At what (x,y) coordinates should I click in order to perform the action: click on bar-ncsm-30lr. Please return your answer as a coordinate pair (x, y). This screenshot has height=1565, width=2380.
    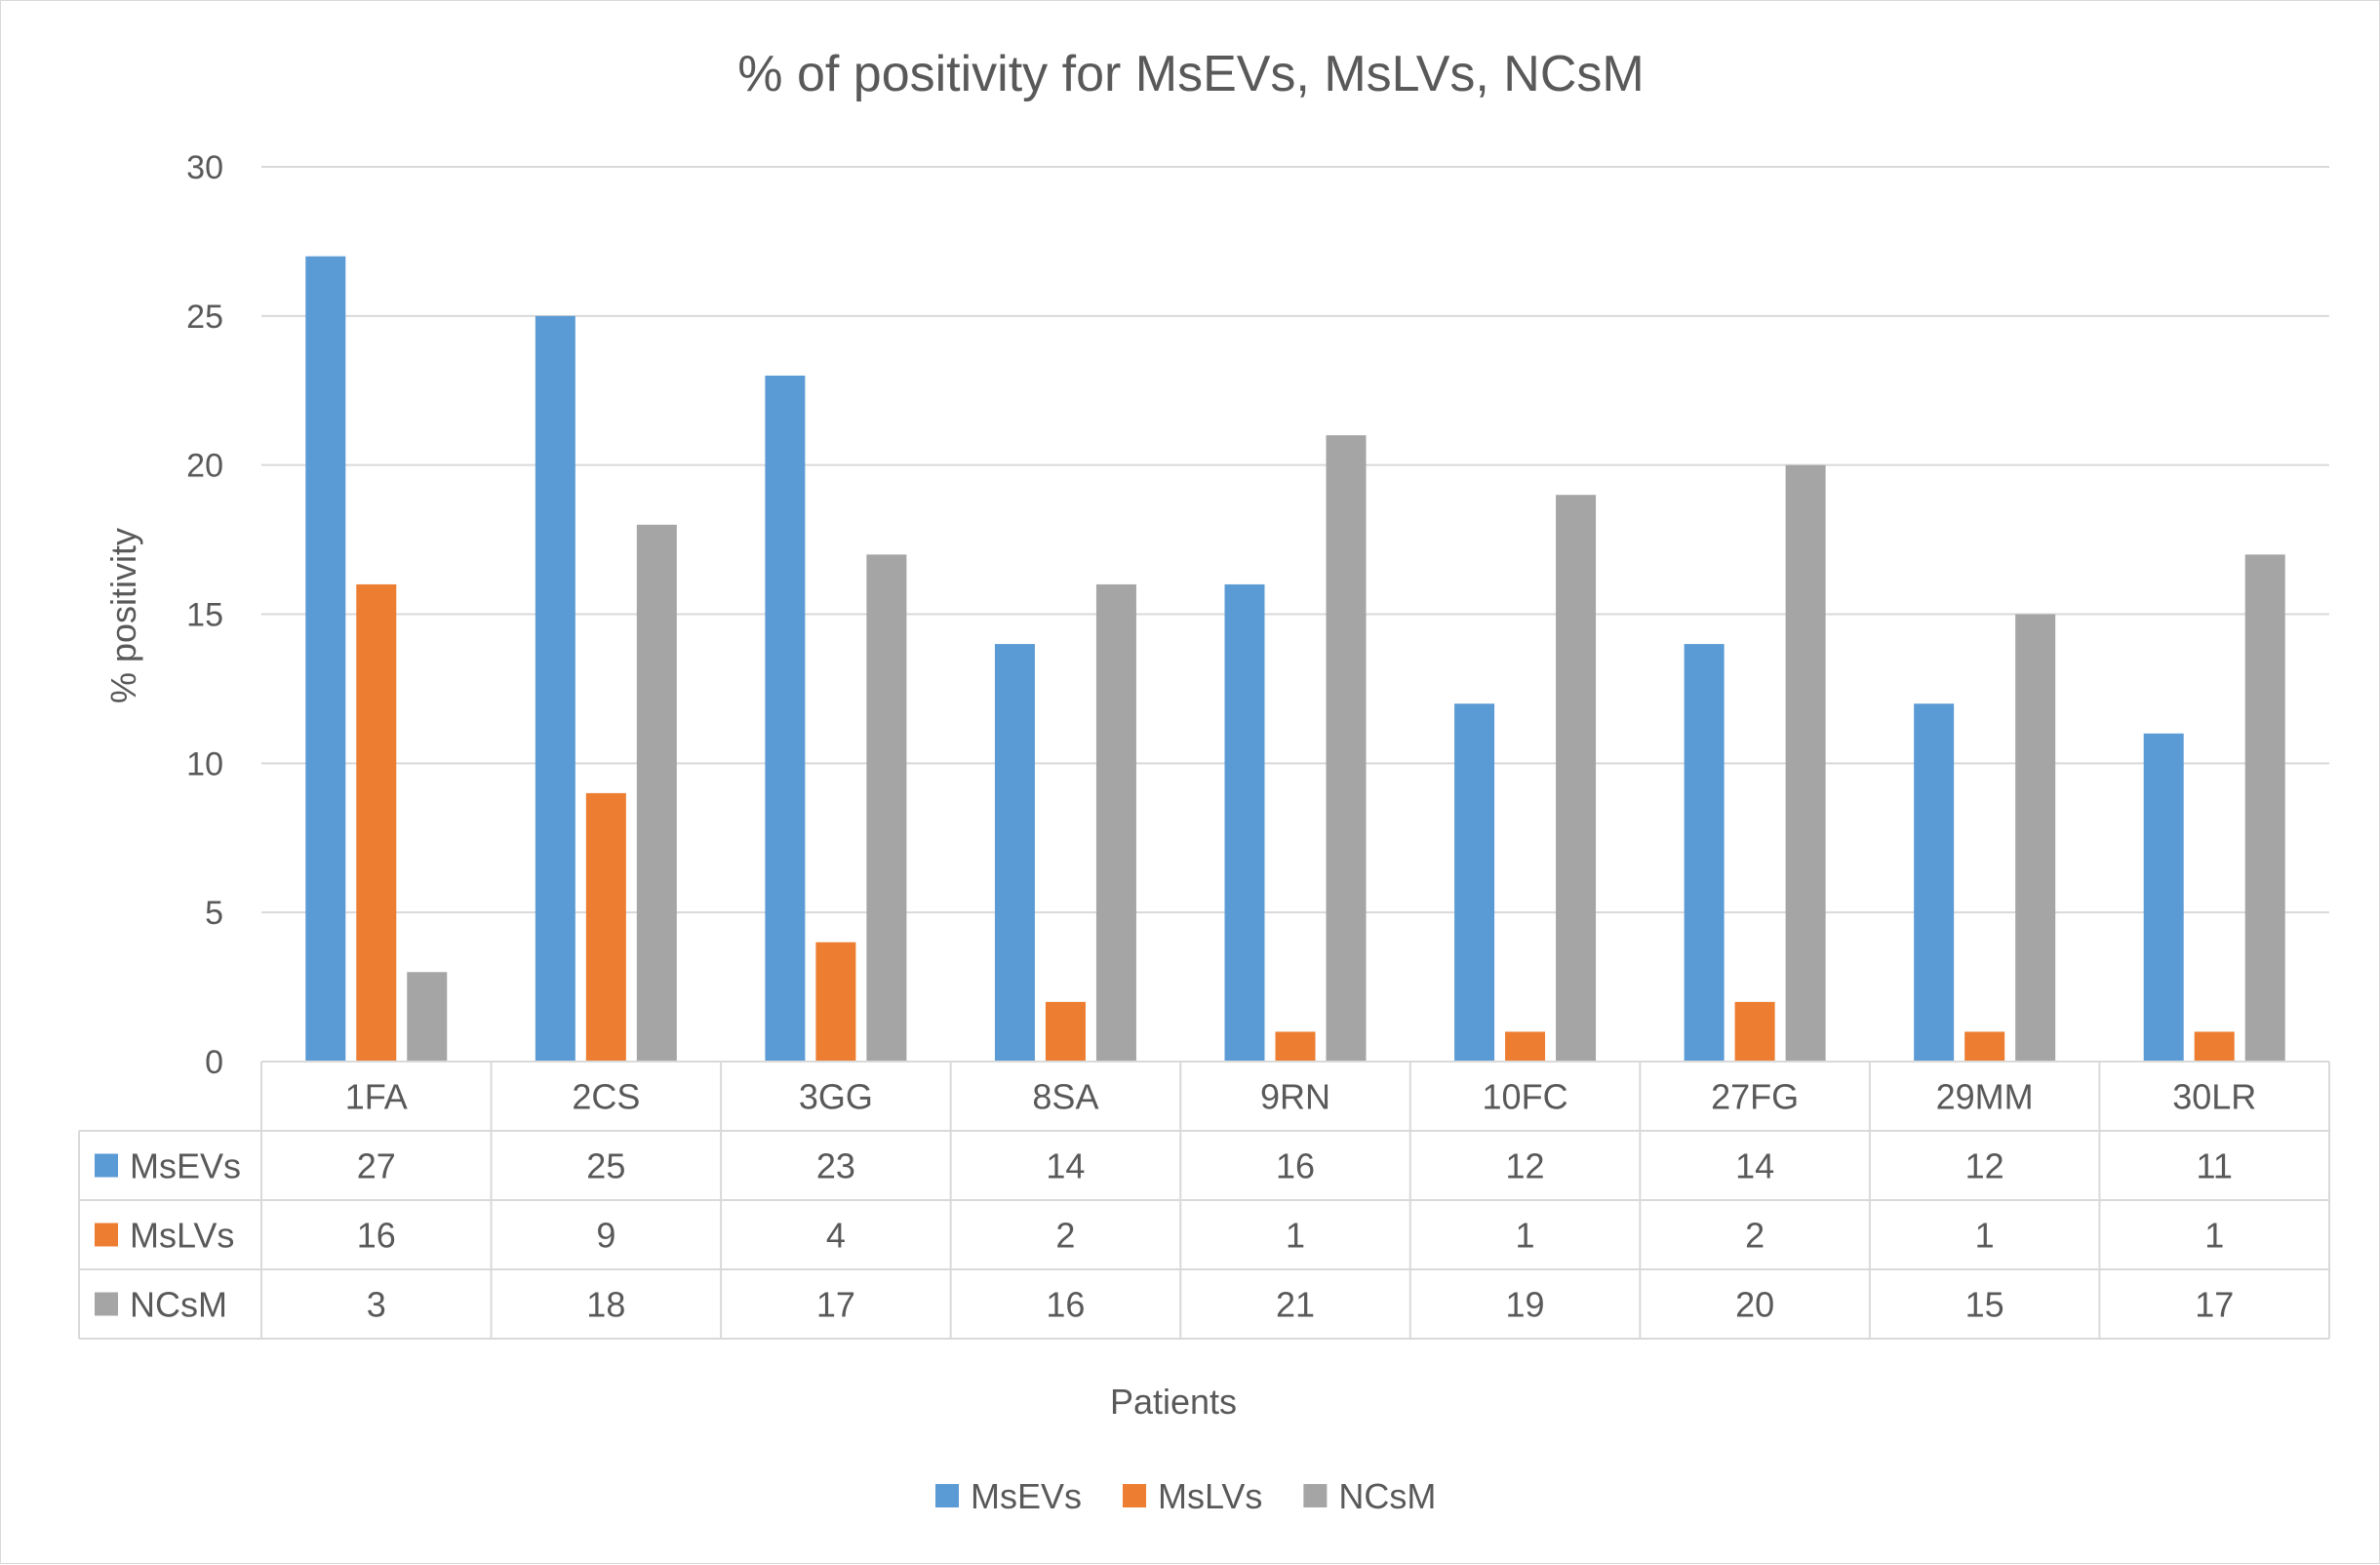
    Looking at the image, I should click on (2264, 808).